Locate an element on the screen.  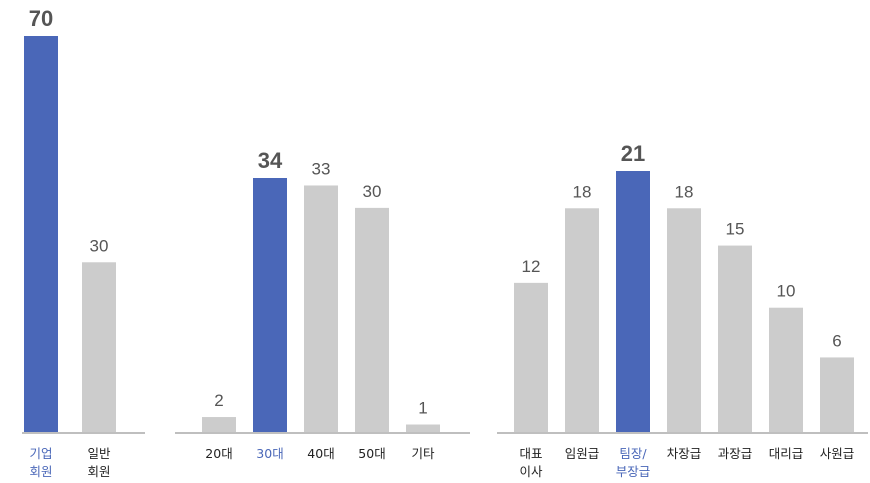
category-label: 50대 is located at coordinates (371, 453).